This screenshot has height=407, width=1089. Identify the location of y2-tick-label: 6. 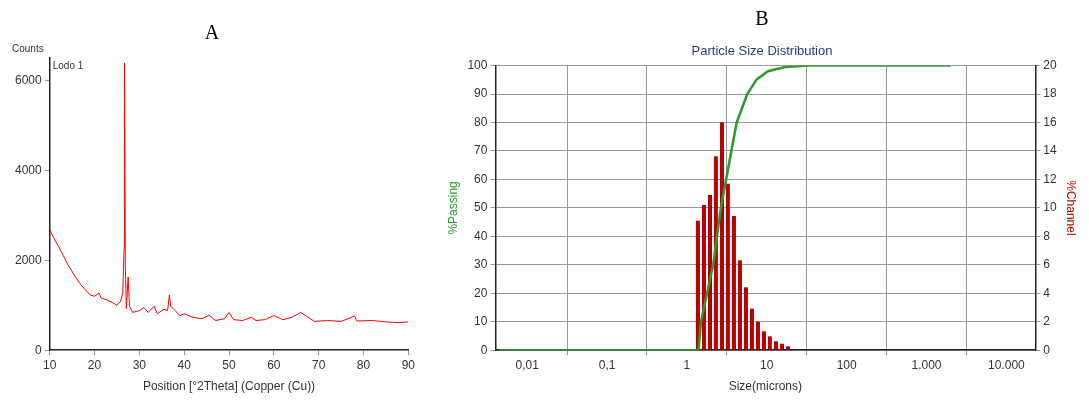
(1047, 264).